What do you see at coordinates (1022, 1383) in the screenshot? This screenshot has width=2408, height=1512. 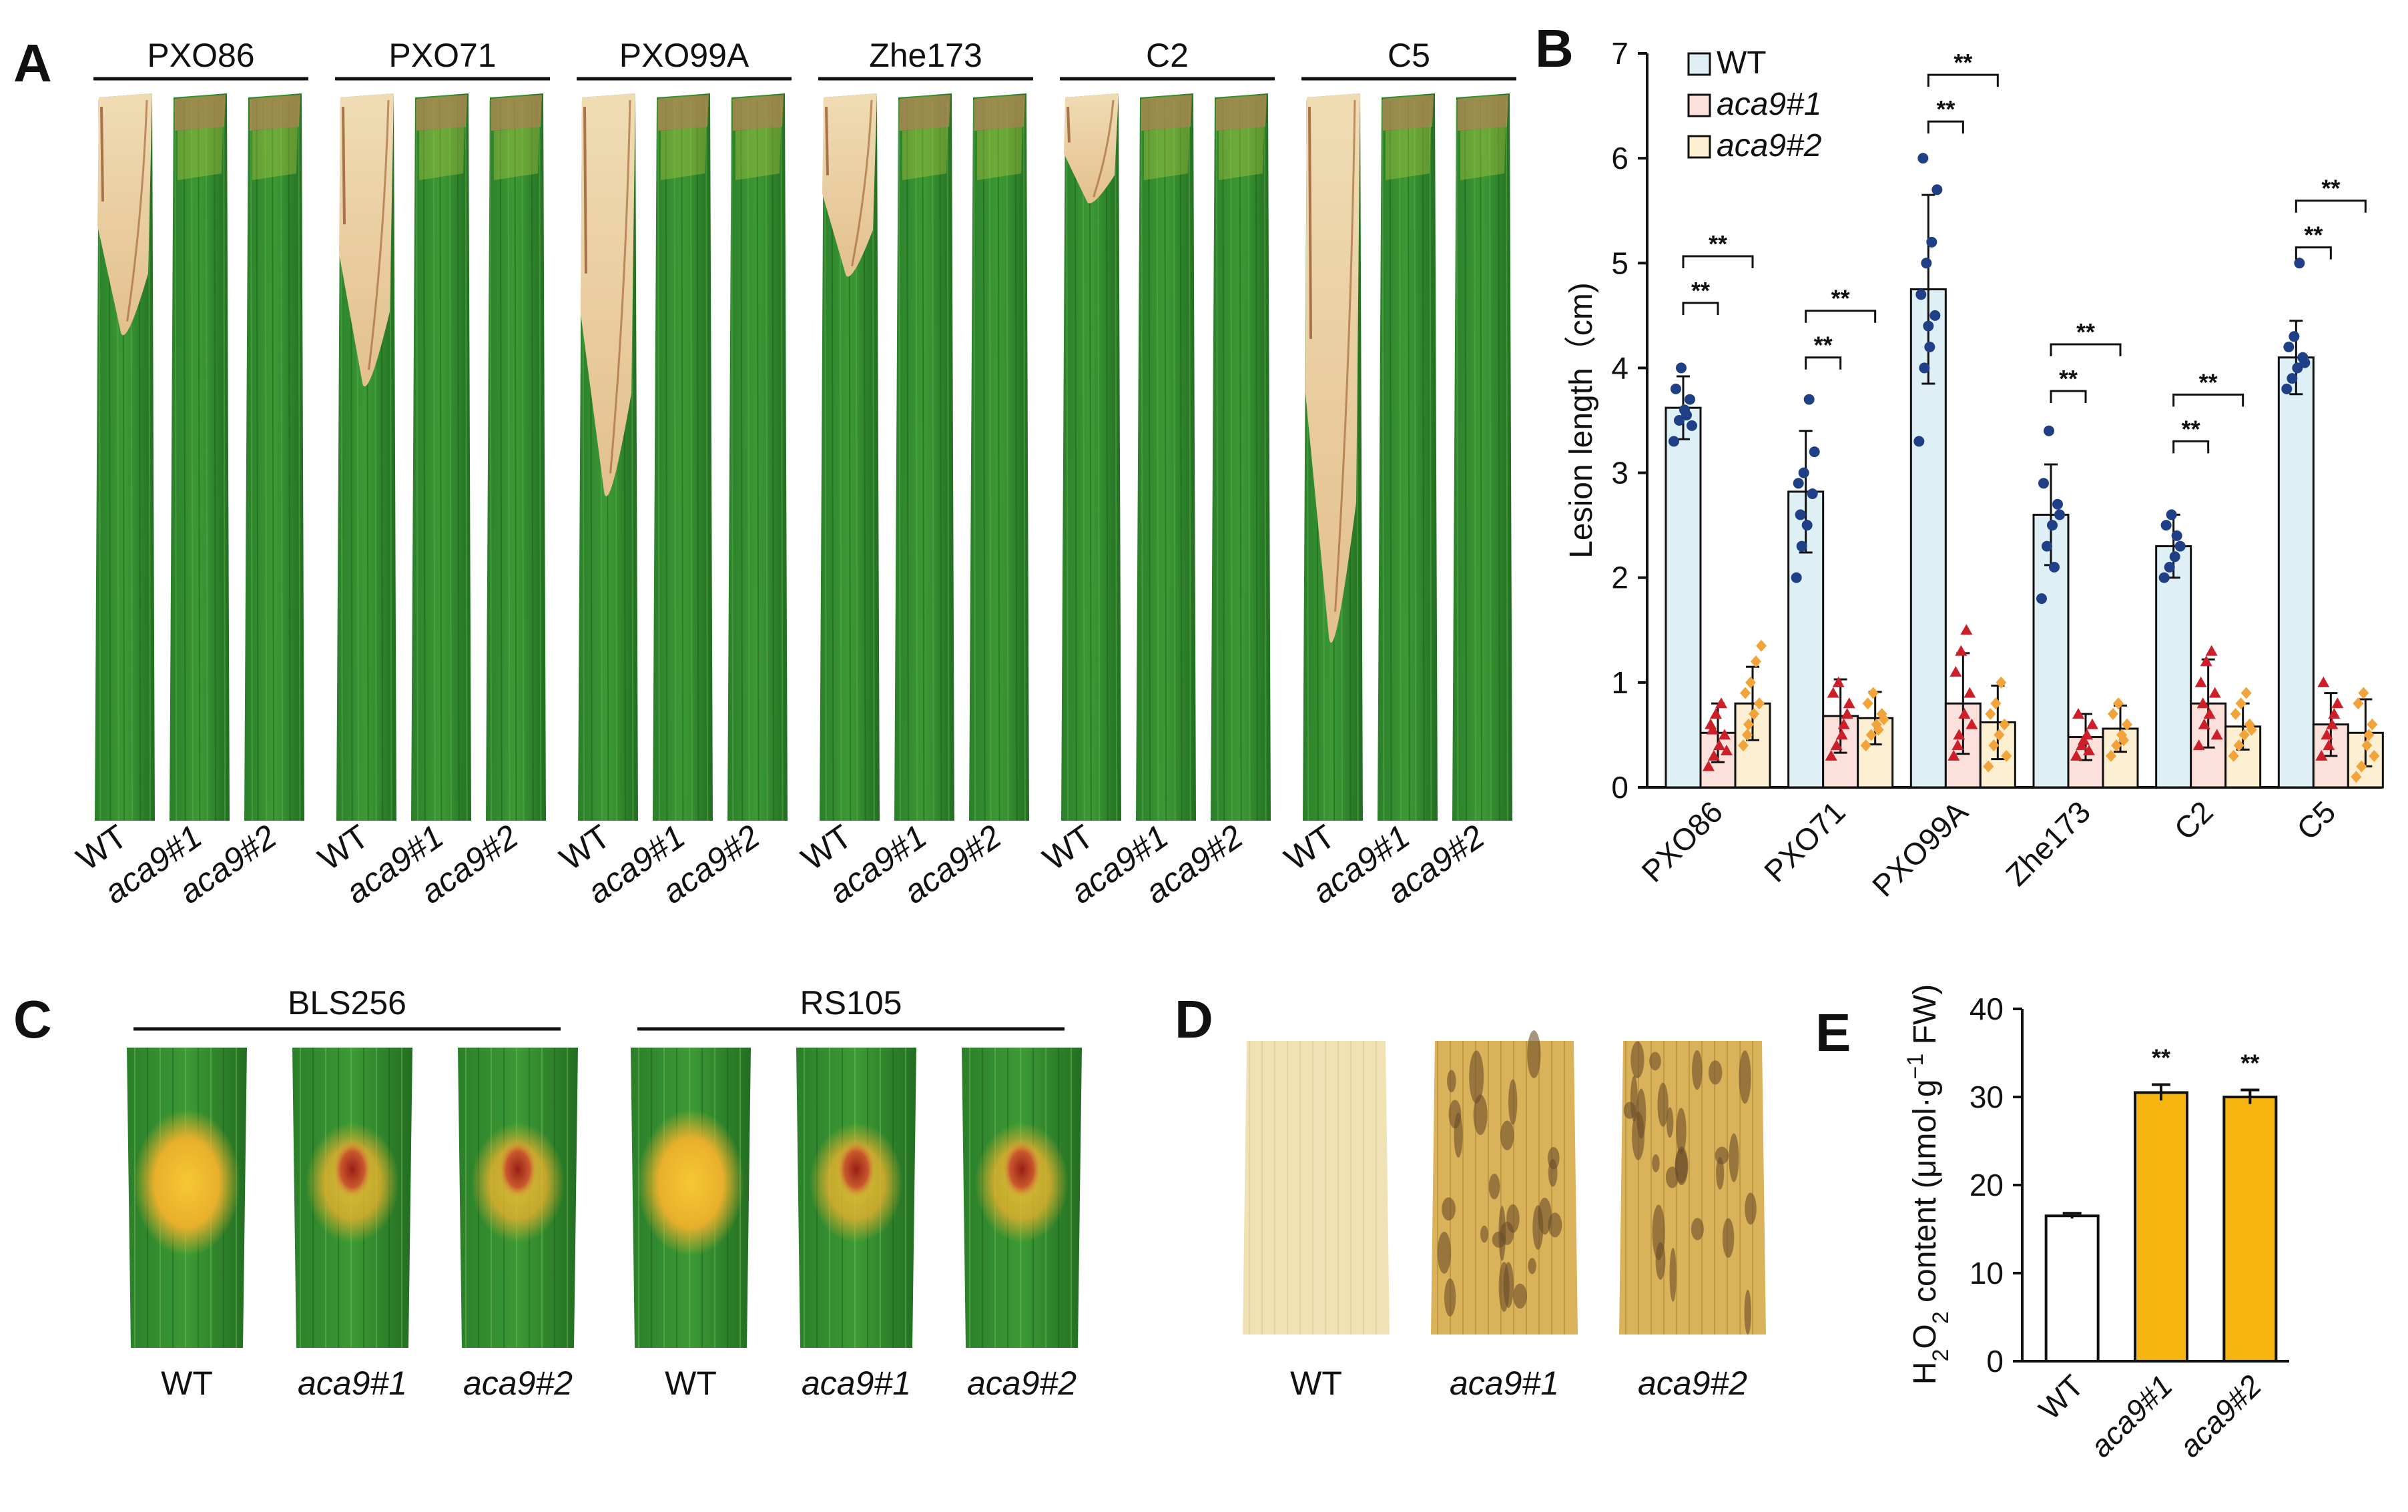 I see `genotype-label: aca9#2` at bounding box center [1022, 1383].